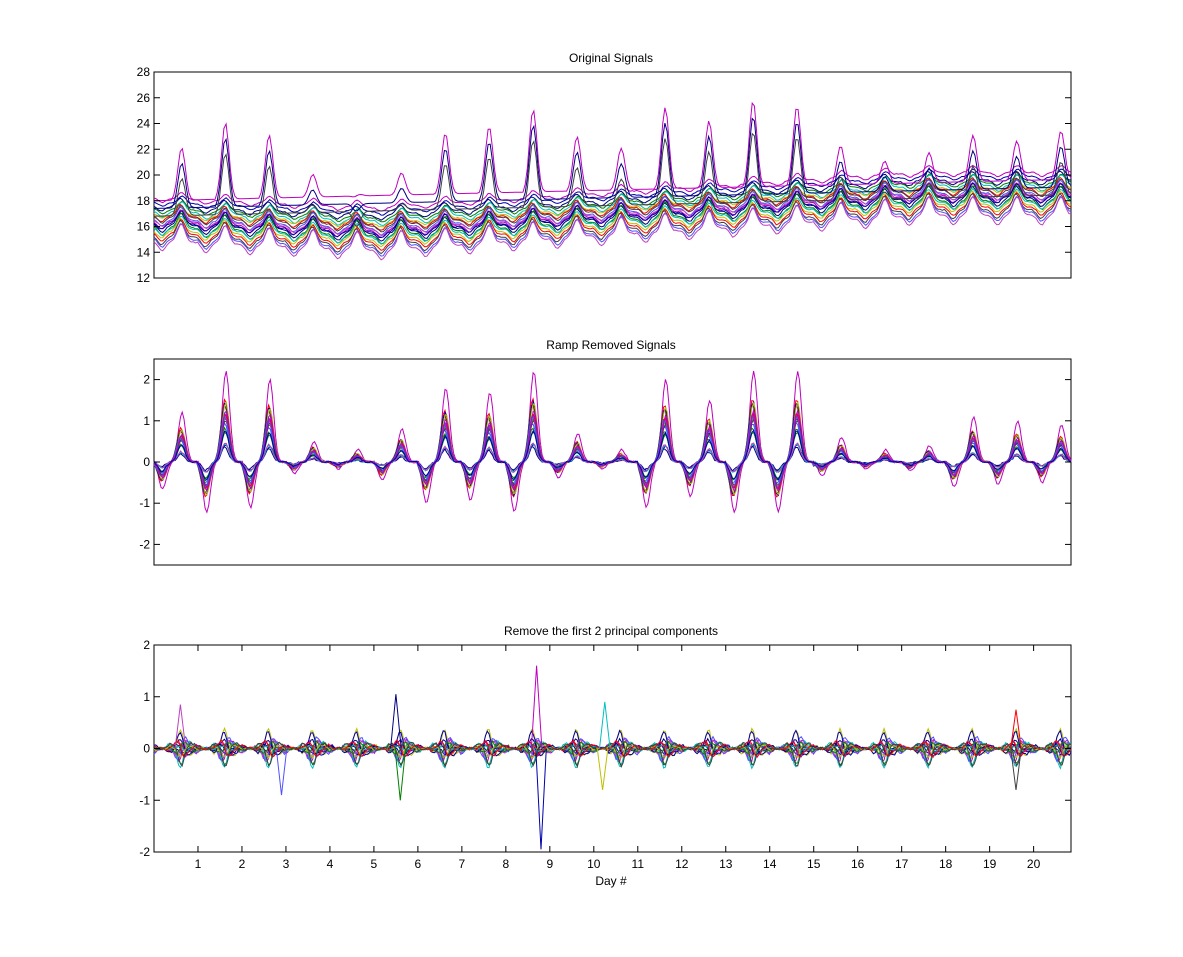  Describe the element at coordinates (144, 124) in the screenshot. I see `y-tick-label: 24` at that location.